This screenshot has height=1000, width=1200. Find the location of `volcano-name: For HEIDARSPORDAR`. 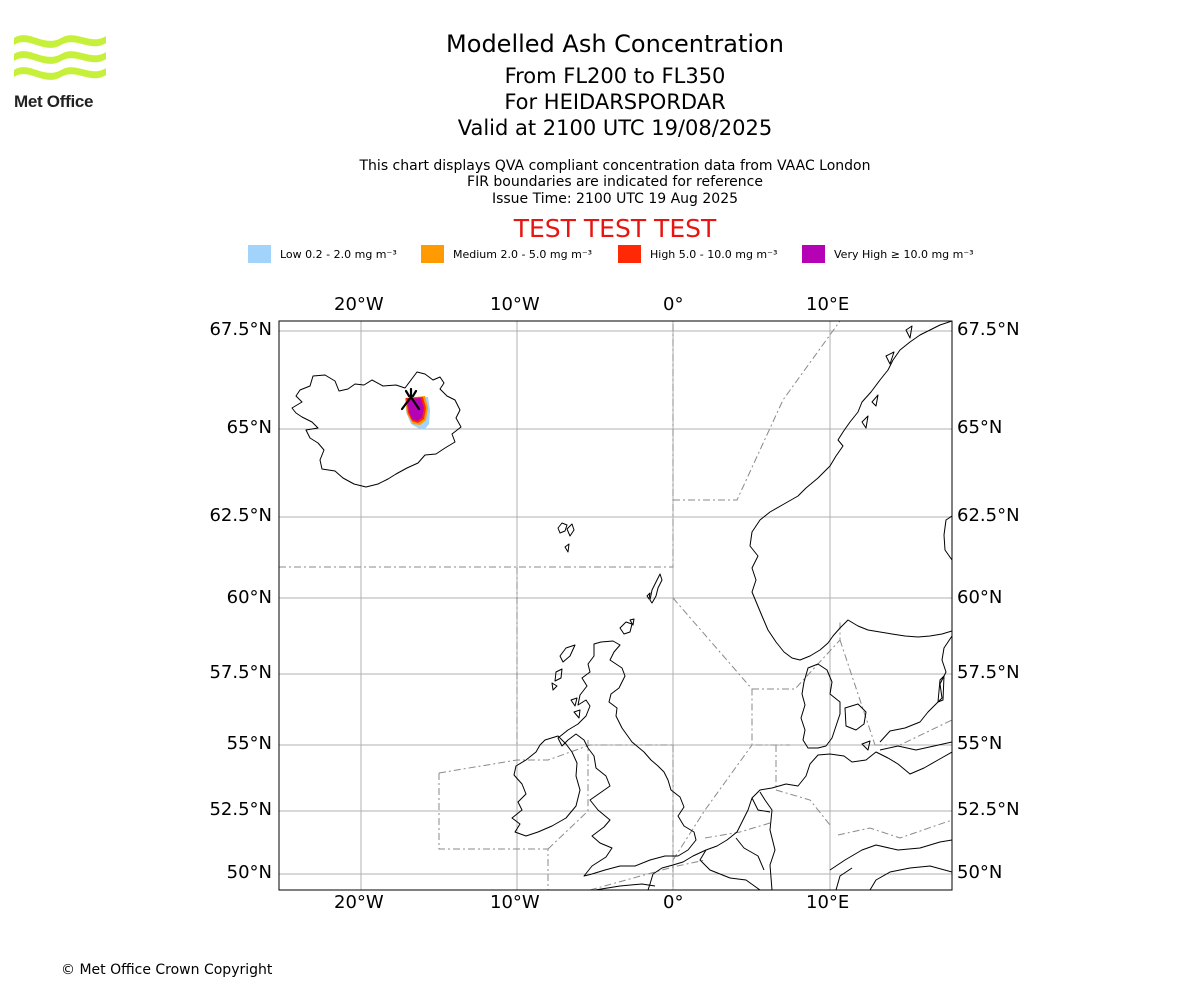

volcano-name: For HEIDARSPORDAR is located at coordinates (615, 102).